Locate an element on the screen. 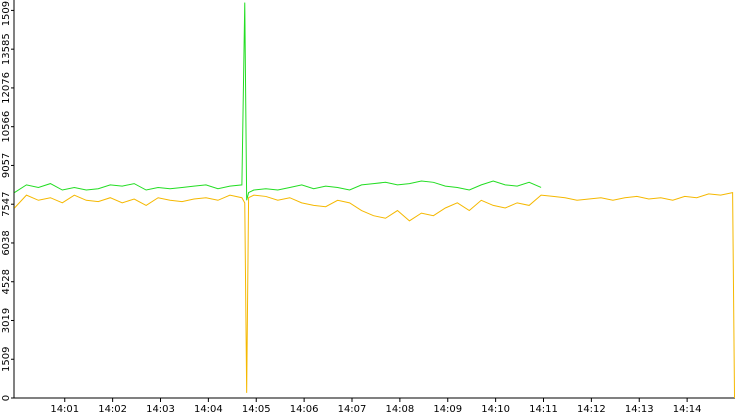 The height and width of the screenshot is (415, 735). x-tick-label: 14:13 is located at coordinates (639, 409).